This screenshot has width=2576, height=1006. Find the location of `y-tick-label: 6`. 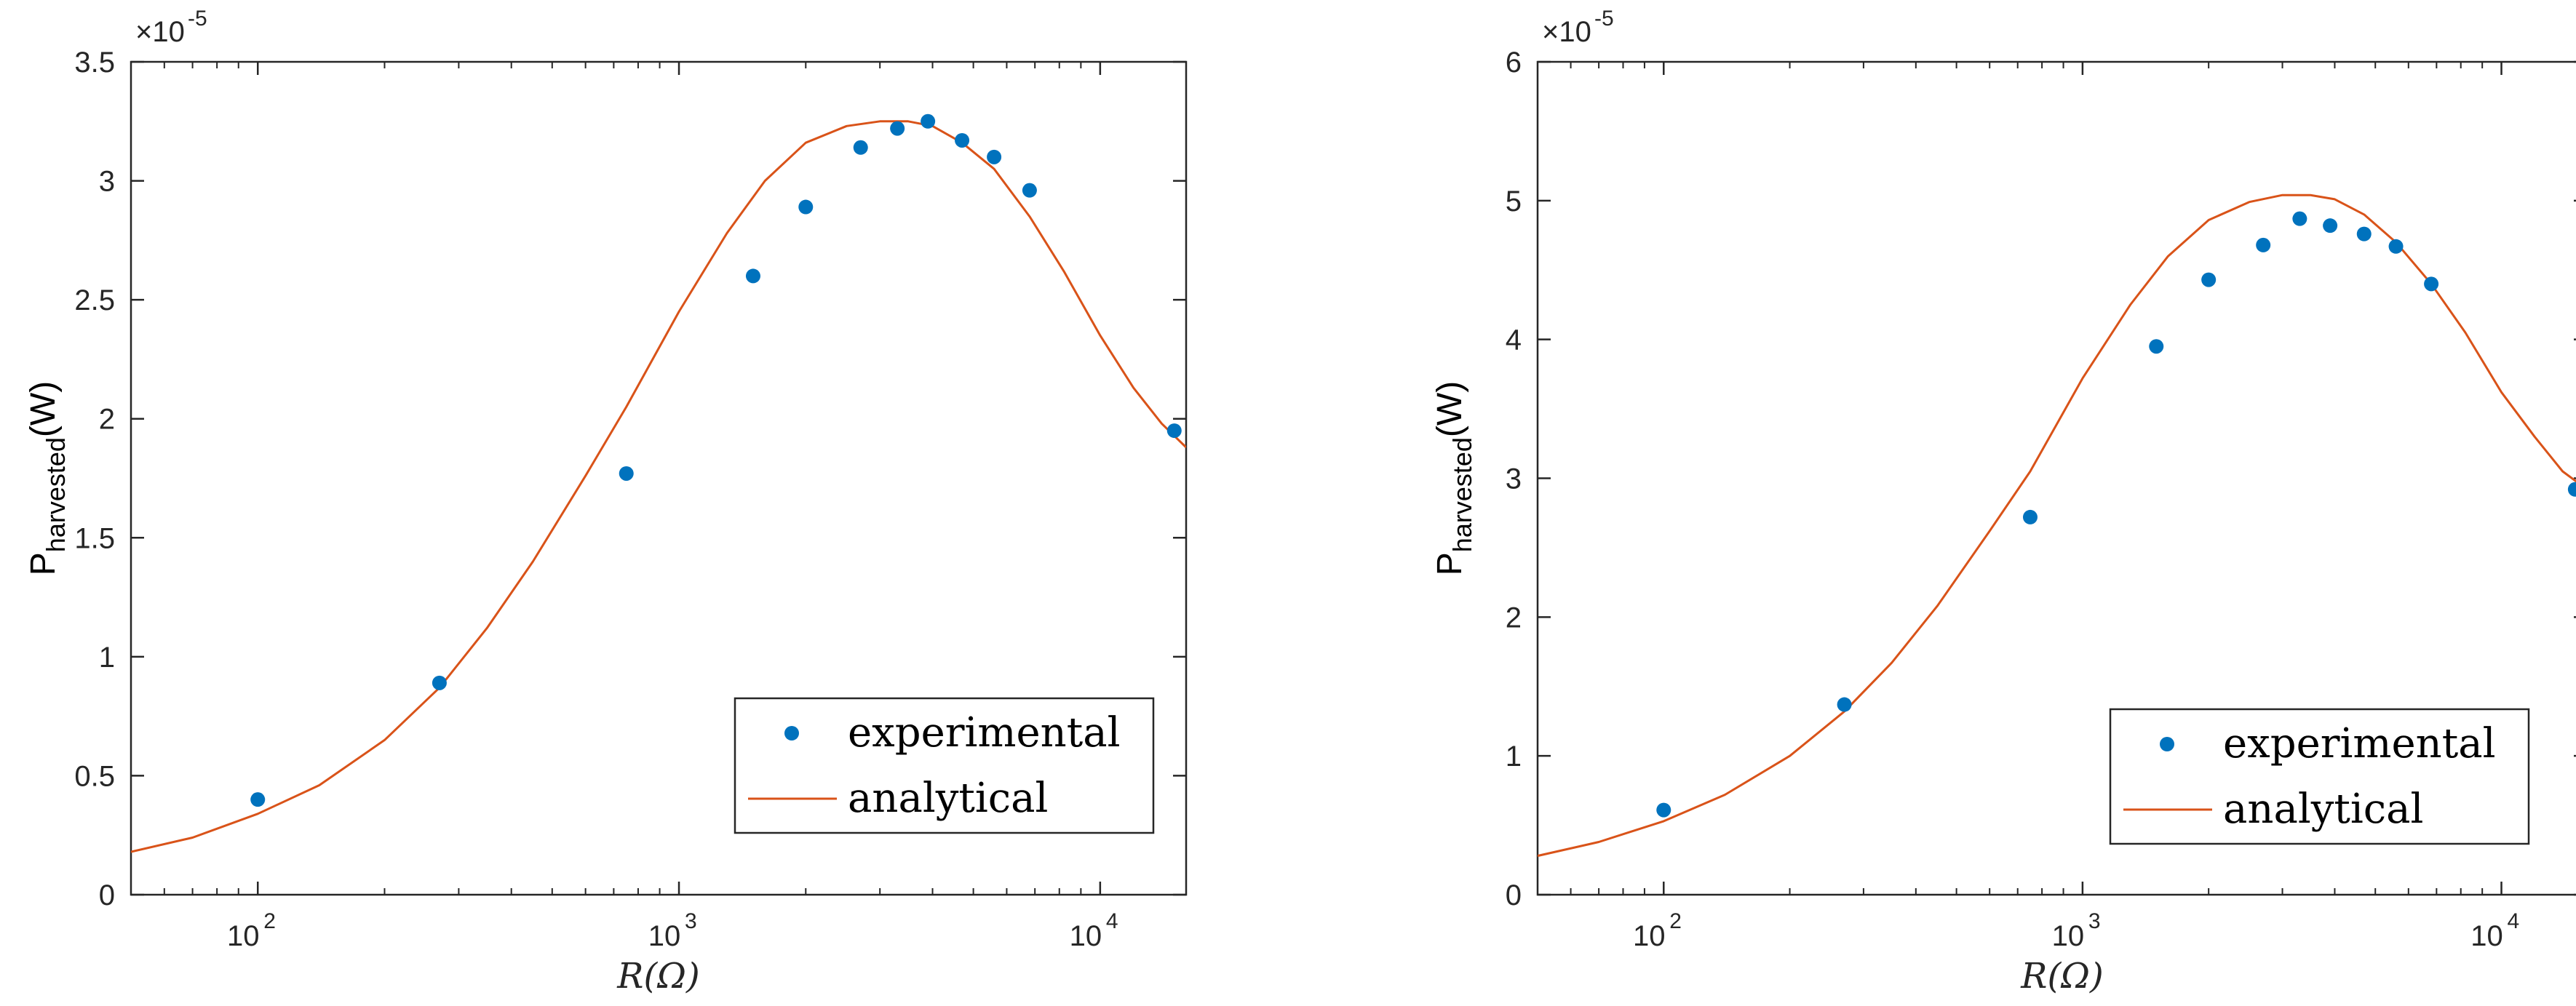

y-tick-label: 6 is located at coordinates (1514, 63).